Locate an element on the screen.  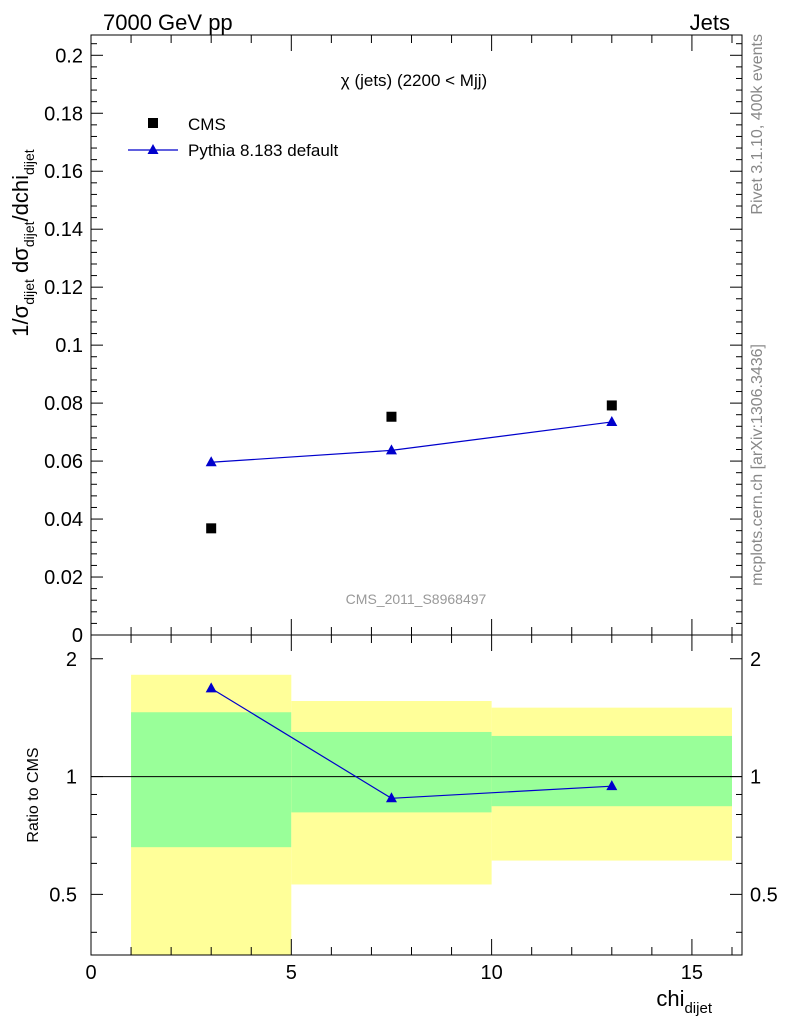
ratio-series is located at coordinates (411, 742).